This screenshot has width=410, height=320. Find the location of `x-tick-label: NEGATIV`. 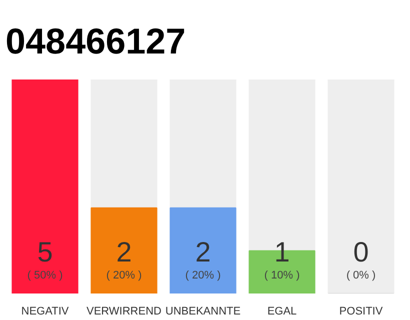

x-tick-label: NEGATIV is located at coordinates (45, 312).